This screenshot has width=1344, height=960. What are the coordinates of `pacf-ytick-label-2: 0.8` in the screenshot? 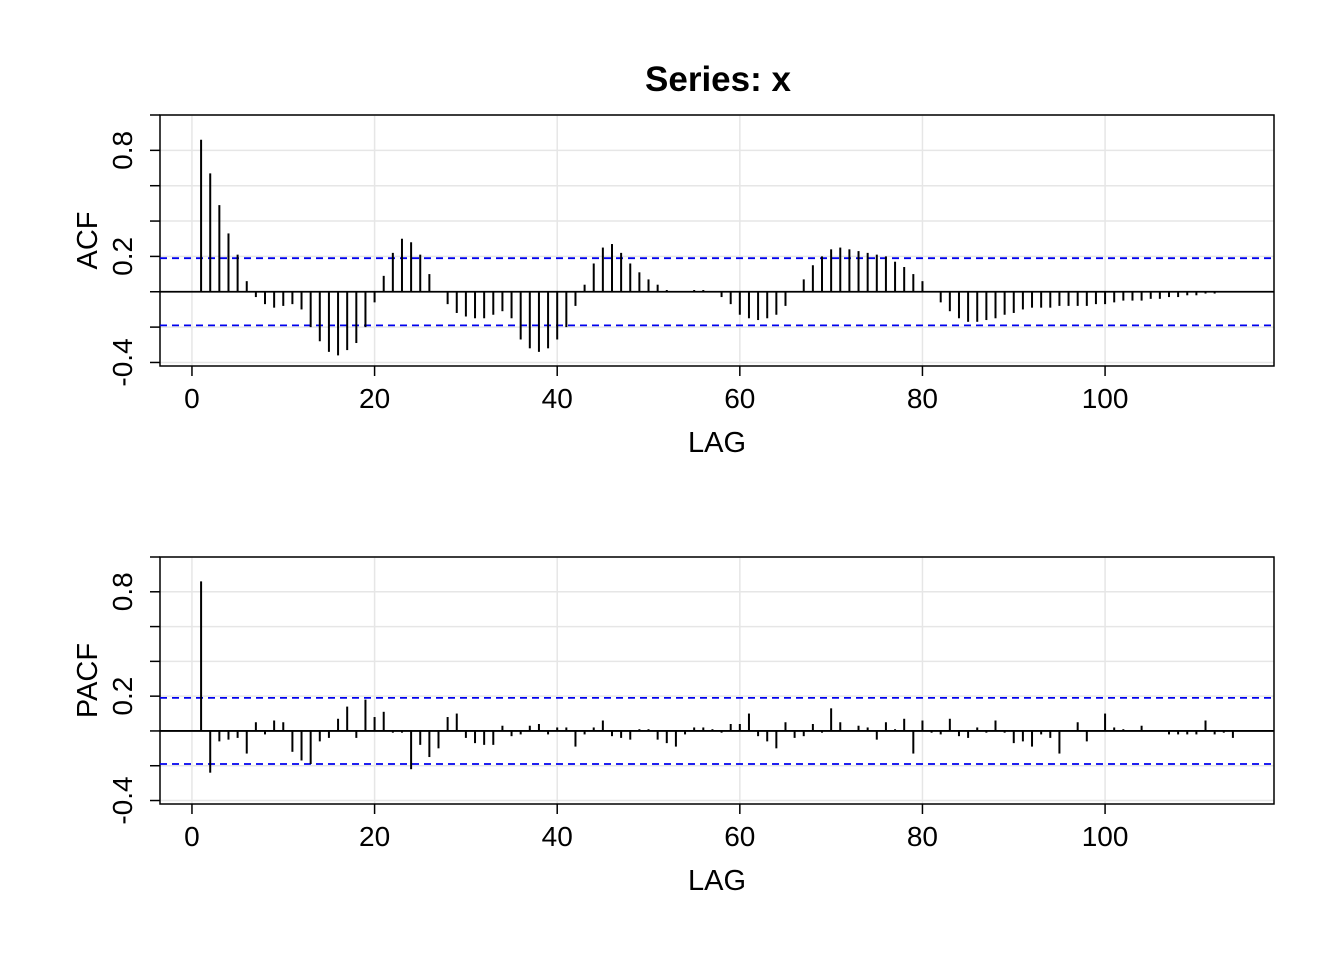 It's located at (122, 591).